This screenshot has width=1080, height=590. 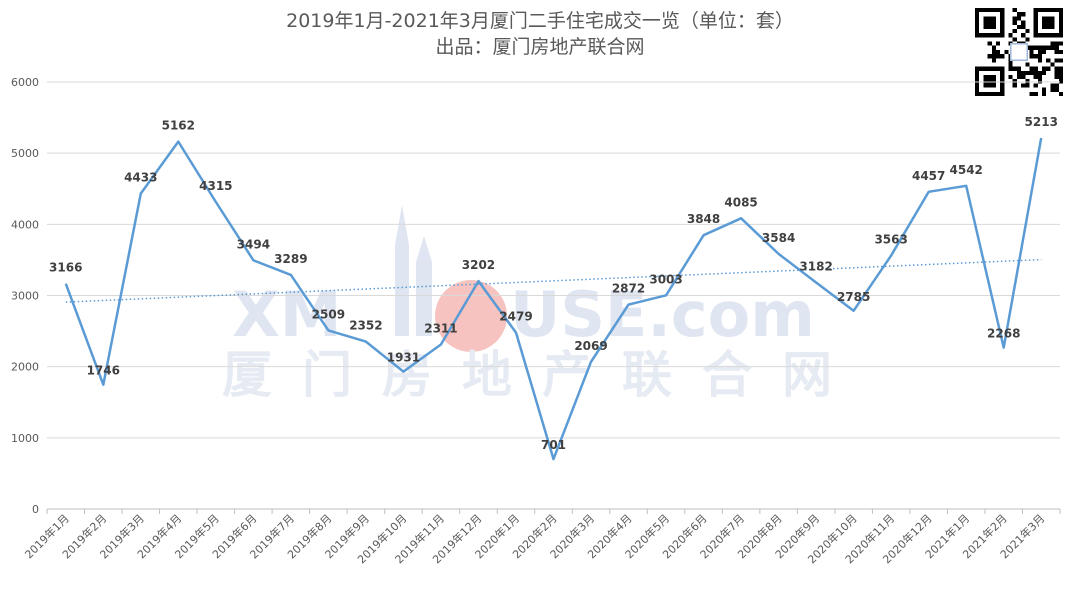 What do you see at coordinates (140, 178) in the screenshot?
I see `data-label: 4433` at bounding box center [140, 178].